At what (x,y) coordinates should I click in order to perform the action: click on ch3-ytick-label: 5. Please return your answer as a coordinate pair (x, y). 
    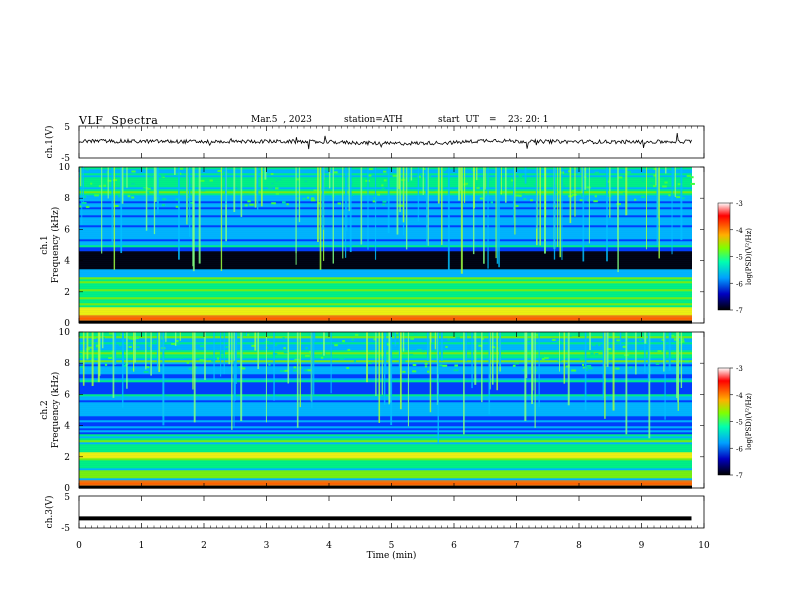
    Looking at the image, I should click on (67, 498).